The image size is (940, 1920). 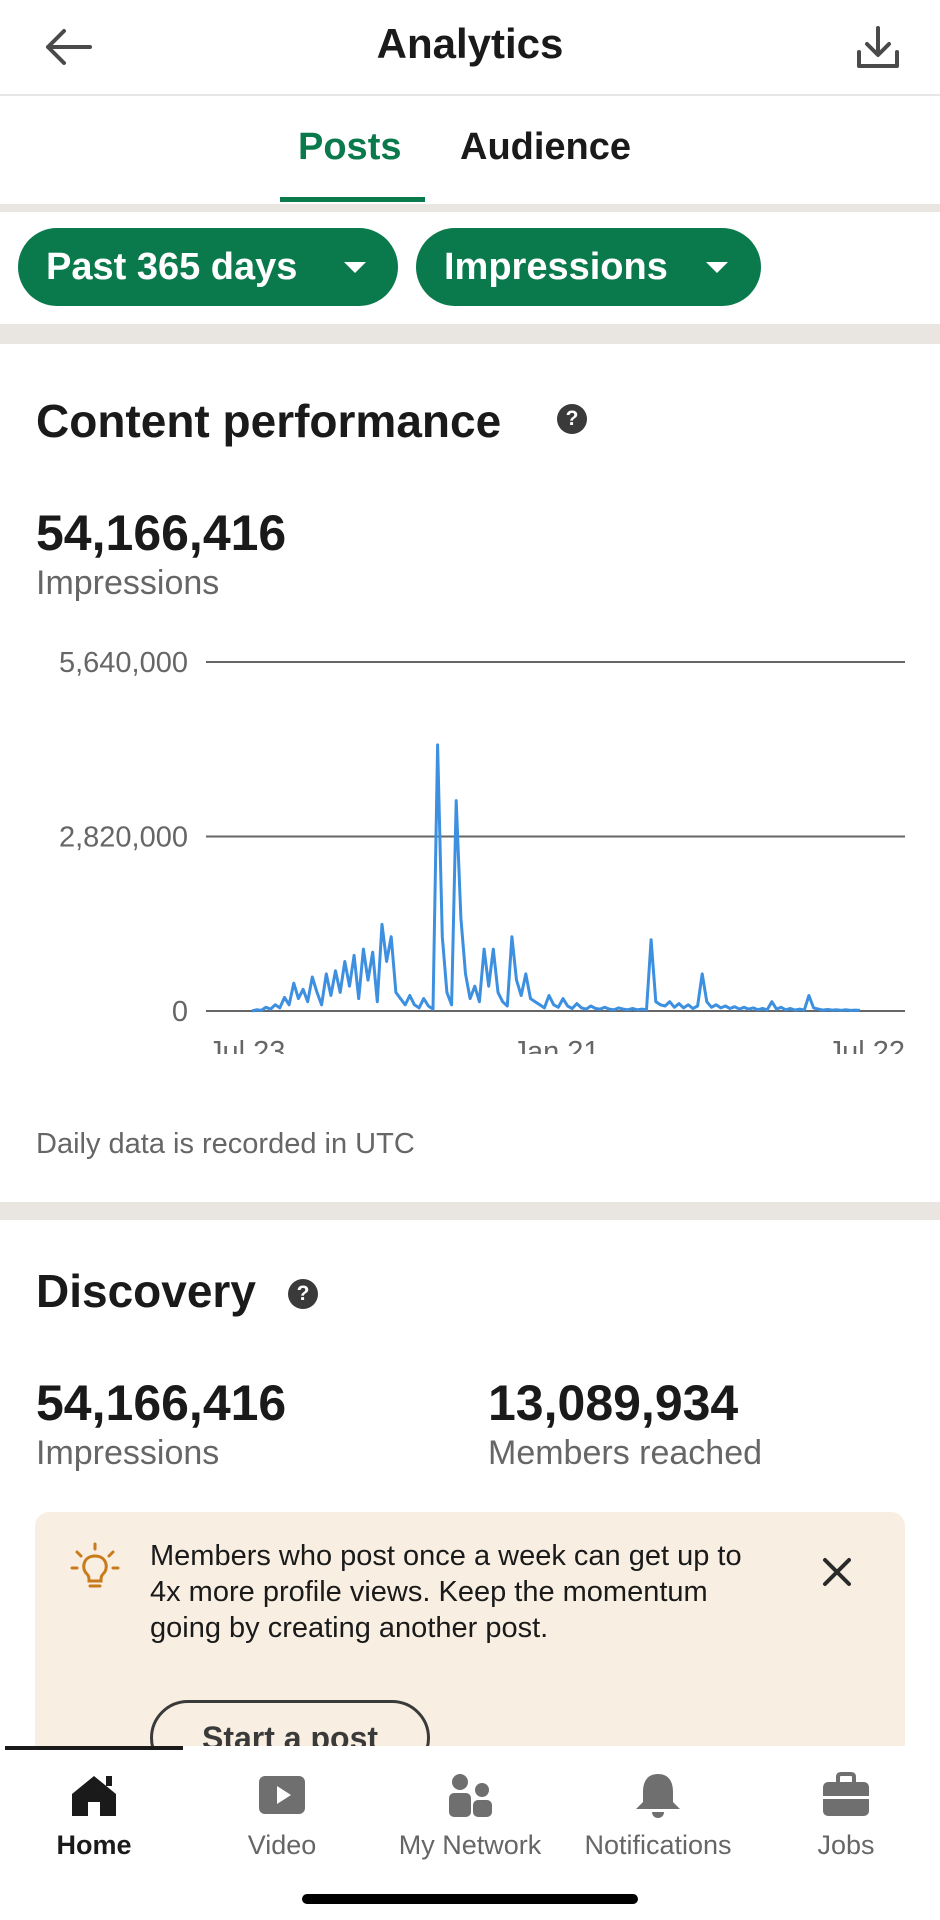 I want to click on metric-filter-button: Impressions, so click(x=588, y=267).